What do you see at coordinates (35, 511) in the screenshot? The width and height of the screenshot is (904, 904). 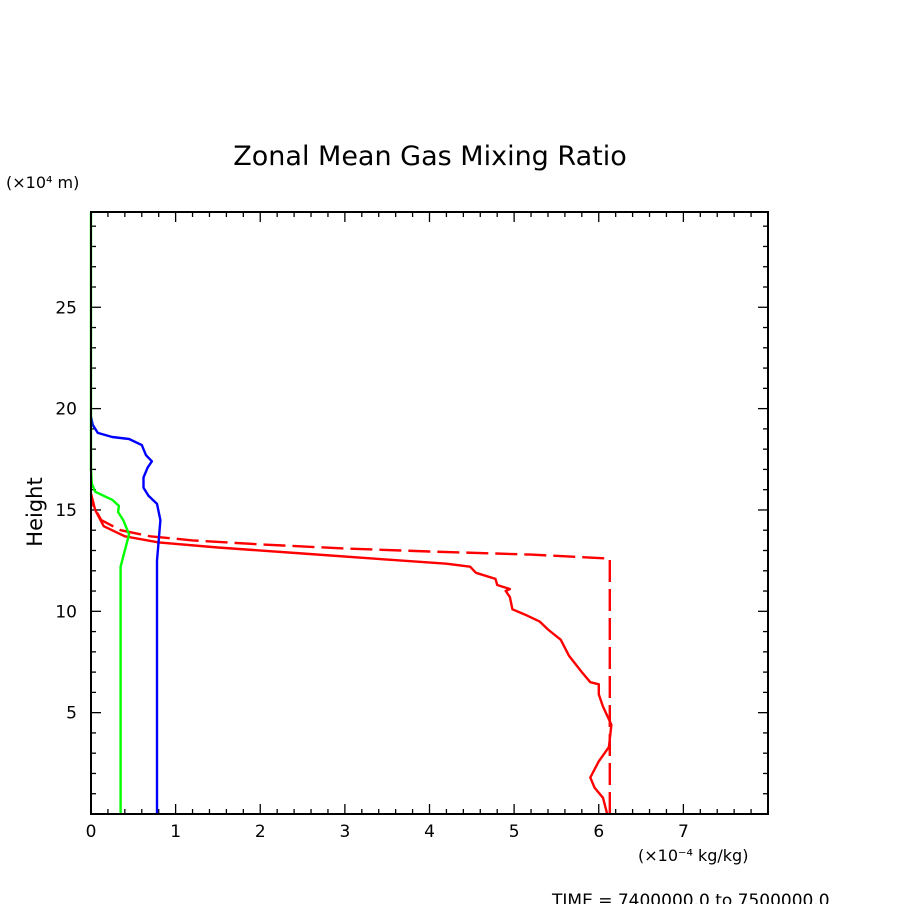 I see `y-axis-label: Height` at bounding box center [35, 511].